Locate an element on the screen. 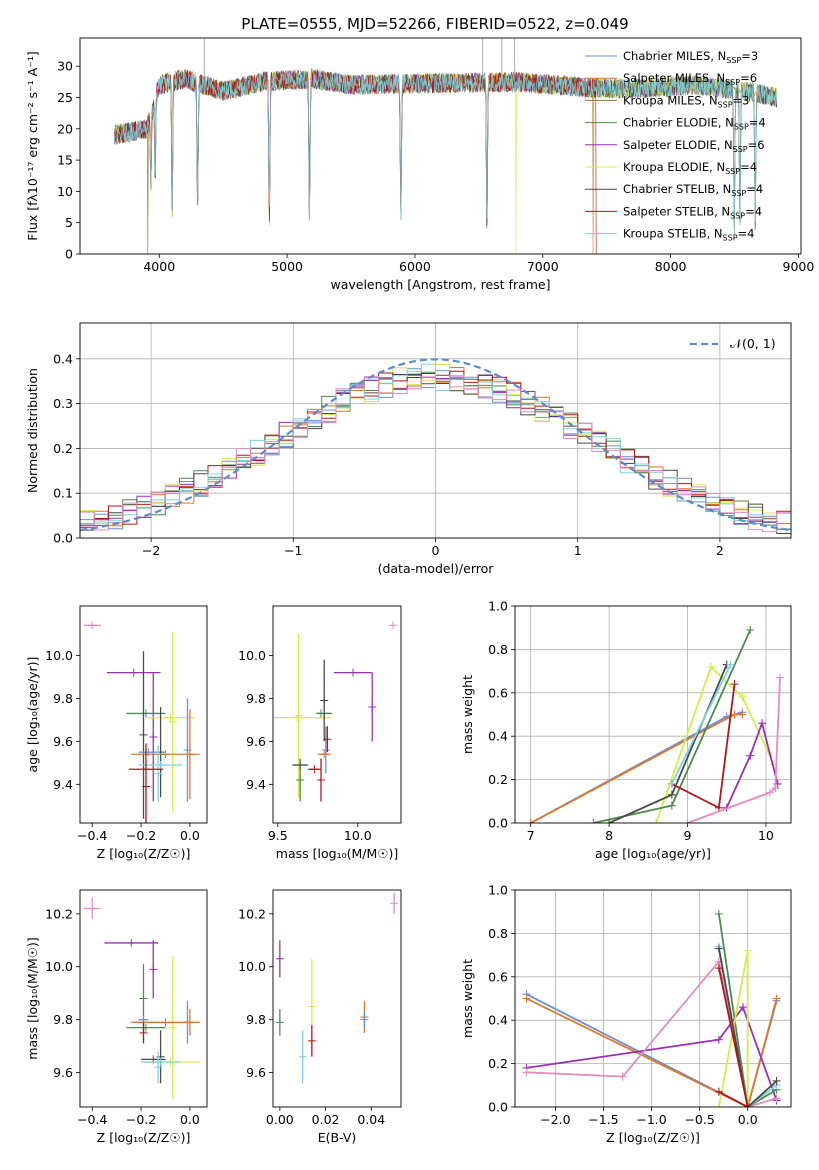 Image resolution: width=819 pixels, height=1170 pixels. legend-label: Kroupa STELIB, NSSP=4 is located at coordinates (688, 235).